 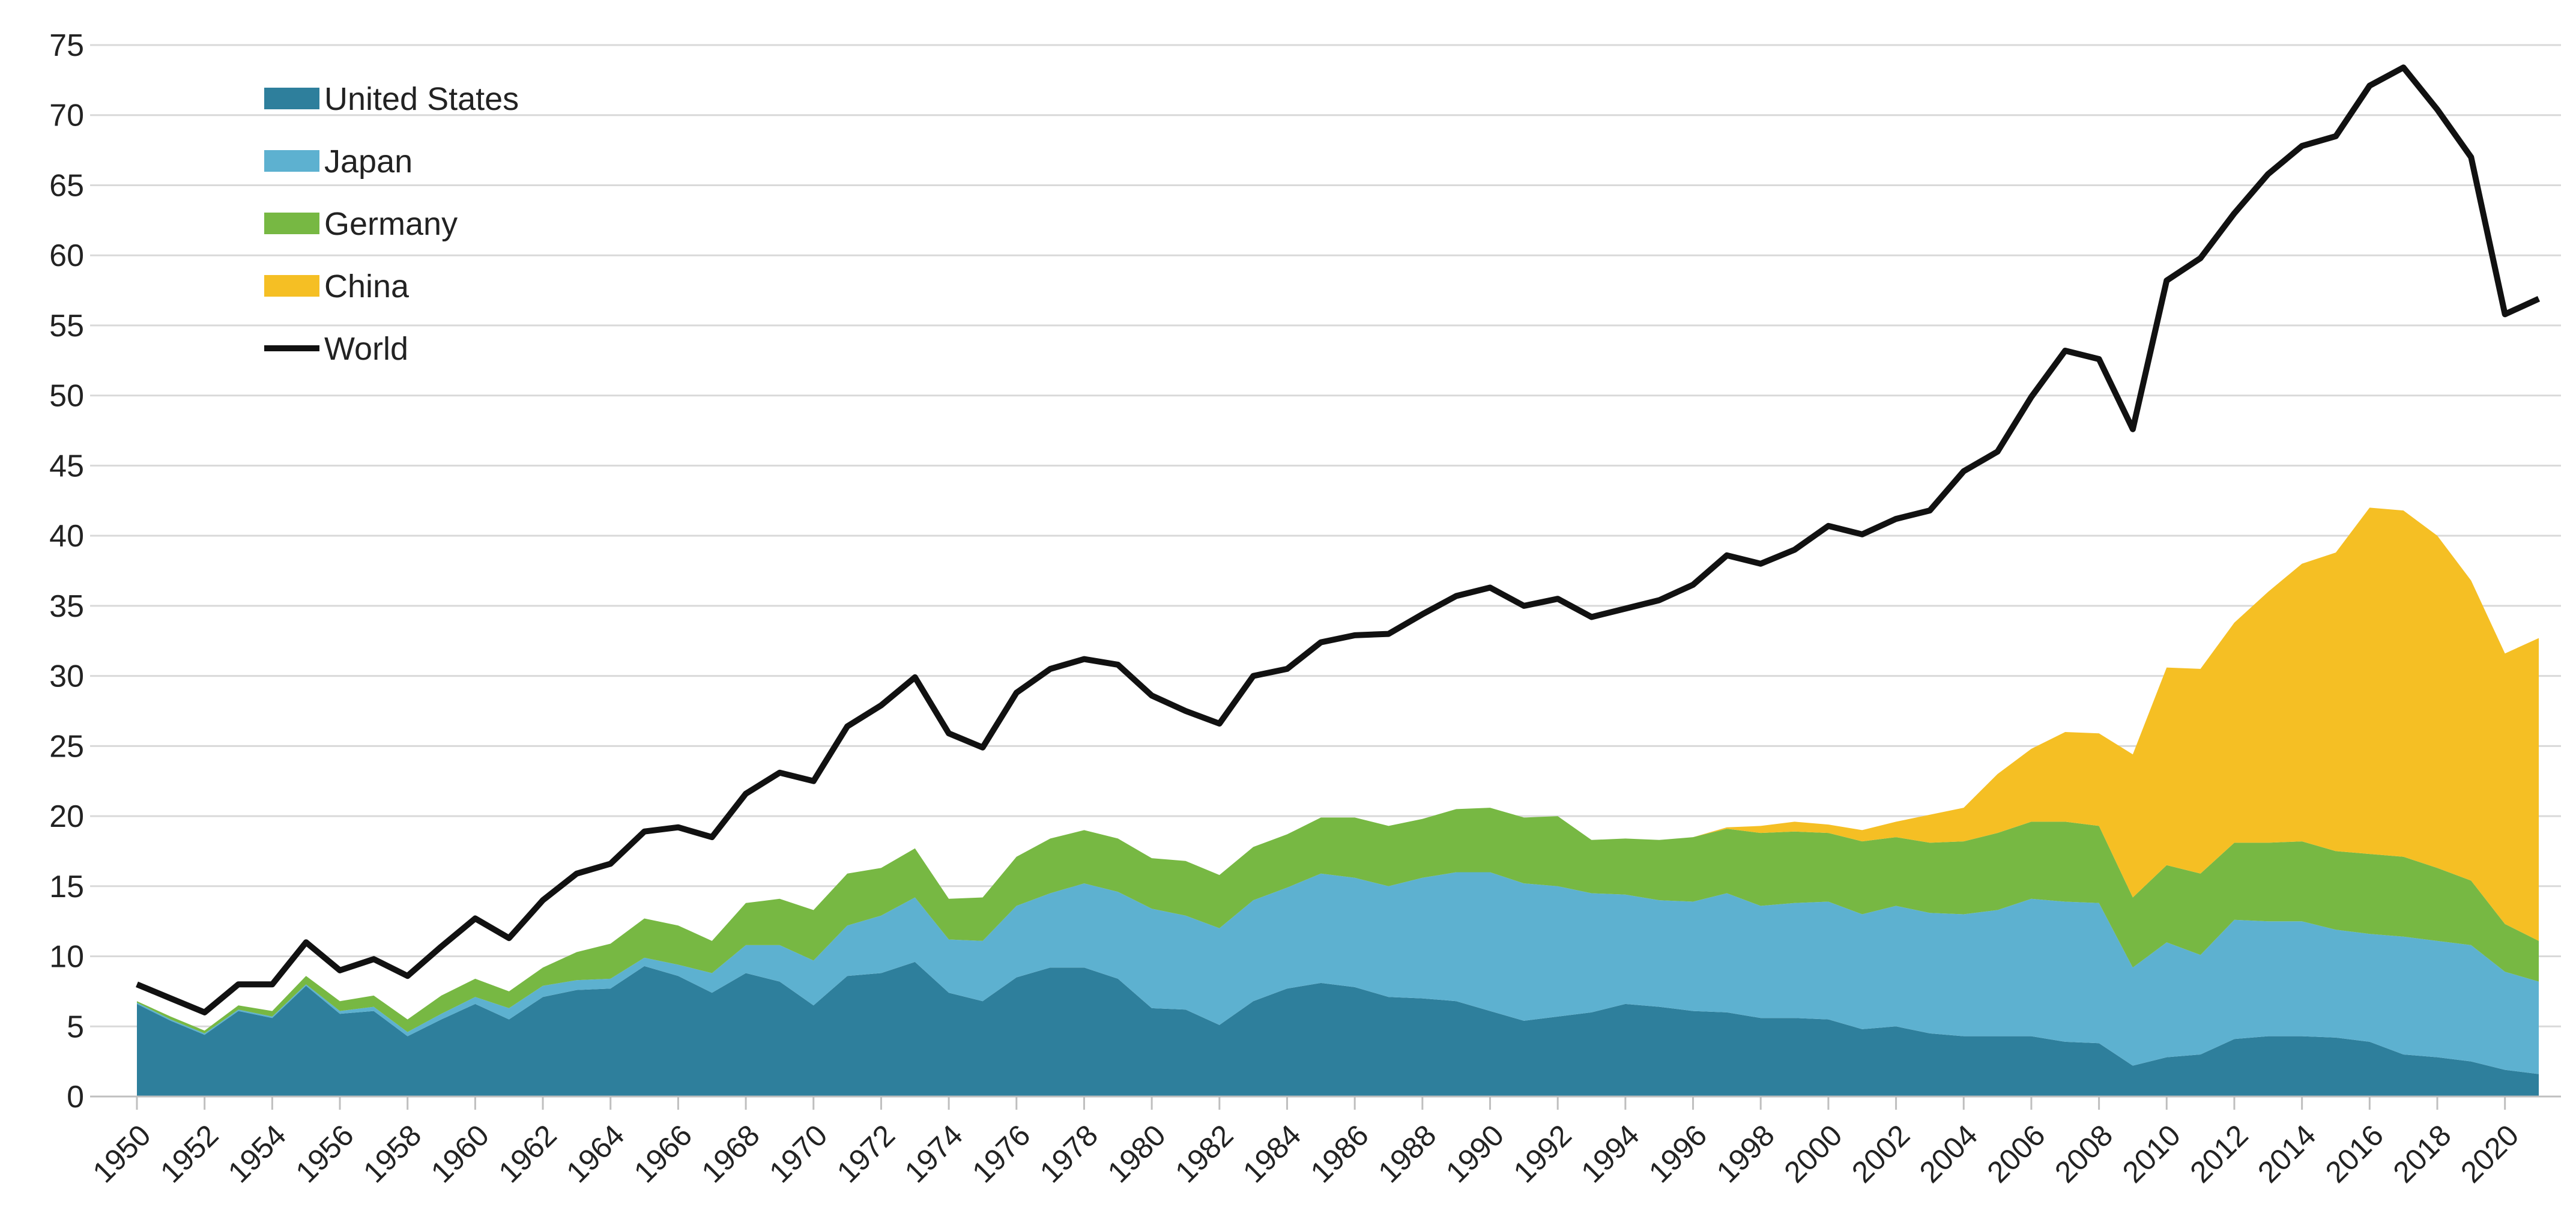 What do you see at coordinates (324, 1153) in the screenshot?
I see `x-tick-label: 1956` at bounding box center [324, 1153].